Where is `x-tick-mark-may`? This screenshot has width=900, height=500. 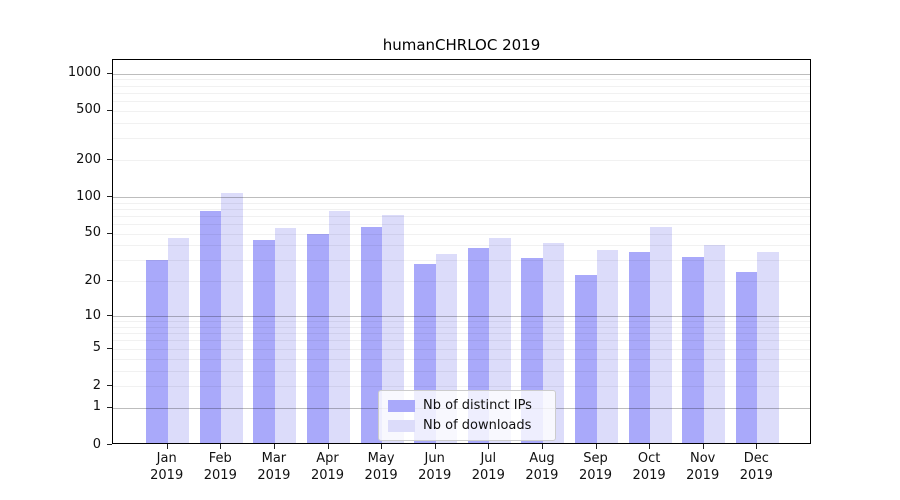
x-tick-mark-may is located at coordinates (382, 446).